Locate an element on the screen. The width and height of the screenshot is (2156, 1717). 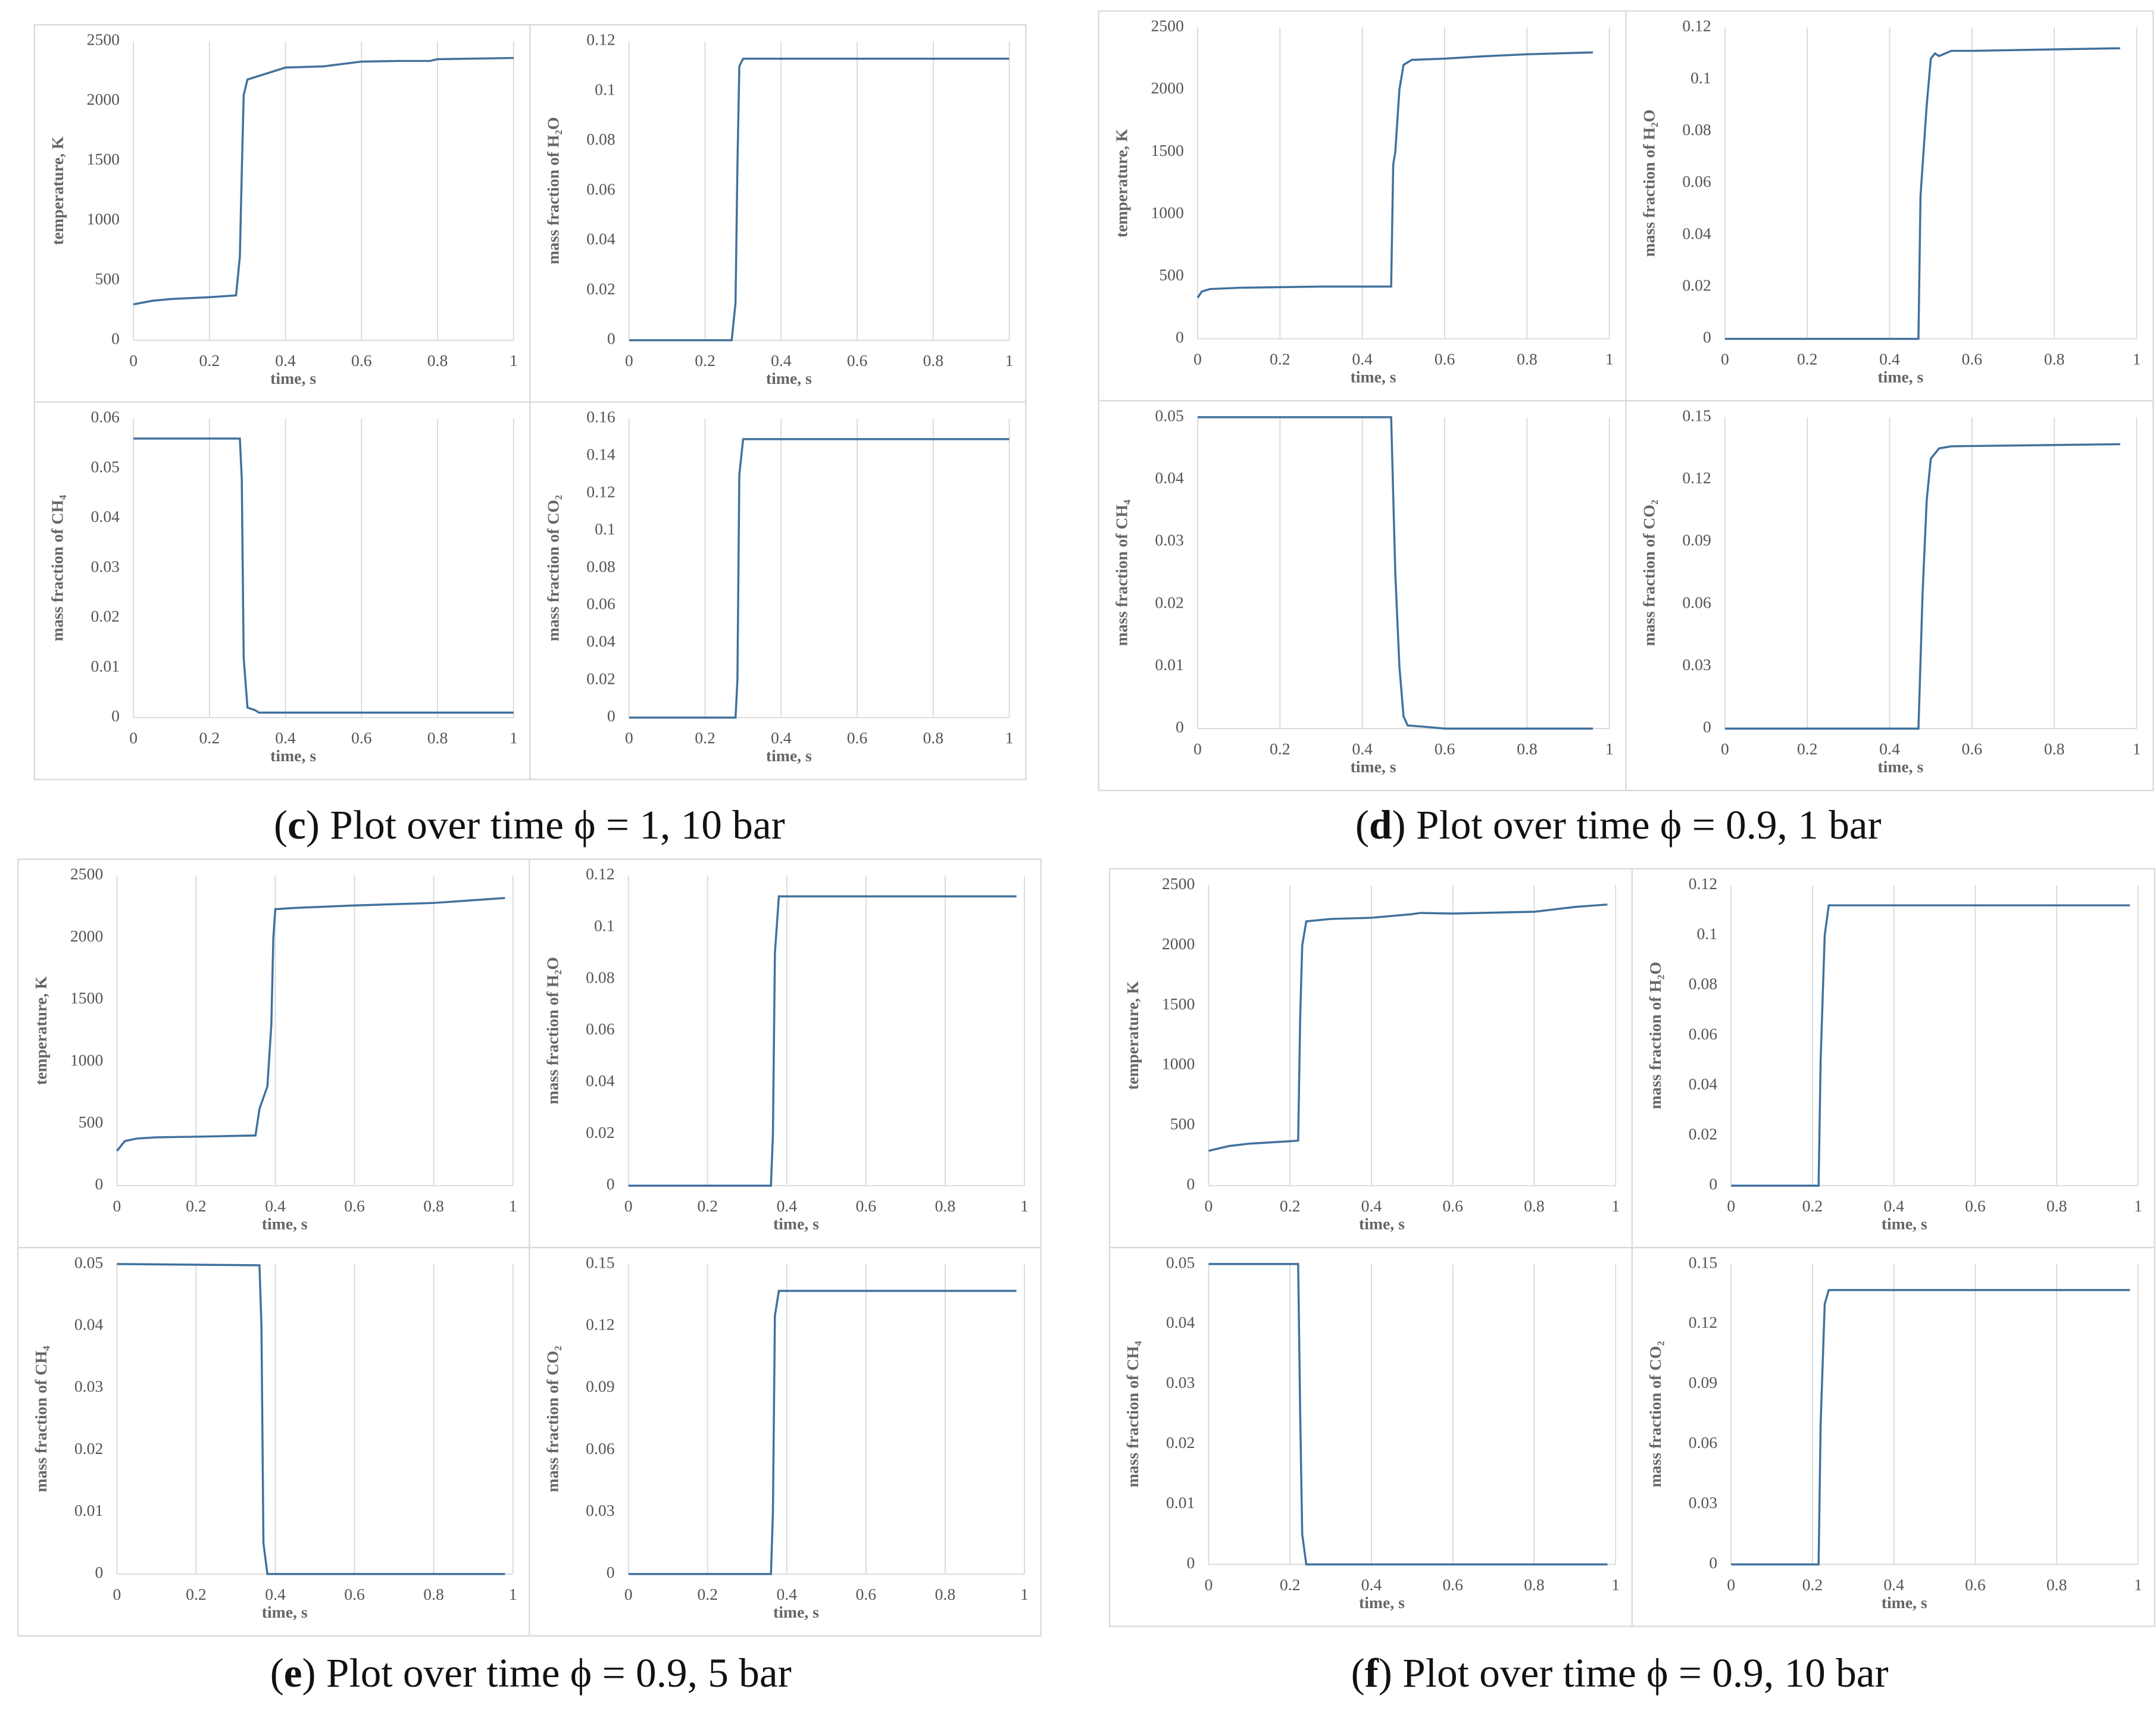
caption-part: ) Plot over time ϕ = 0.9, 1 bar is located at coordinates (1637, 824).